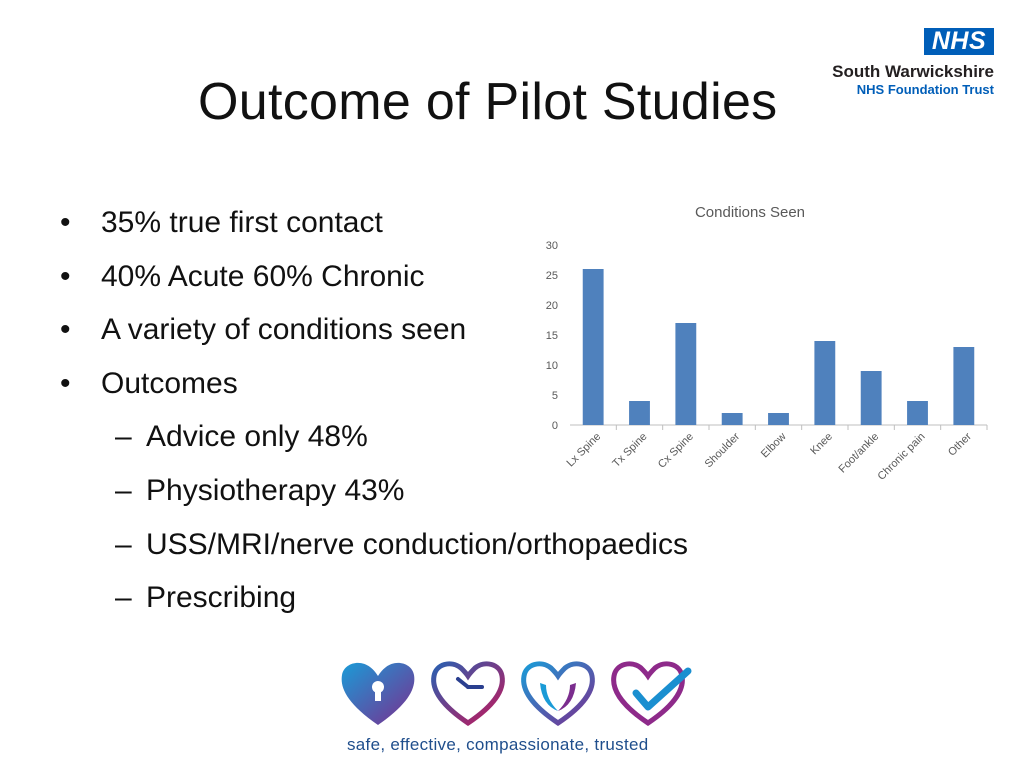 The height and width of the screenshot is (768, 1024). I want to click on sub-bullet-item: Prescribing, so click(374, 598).